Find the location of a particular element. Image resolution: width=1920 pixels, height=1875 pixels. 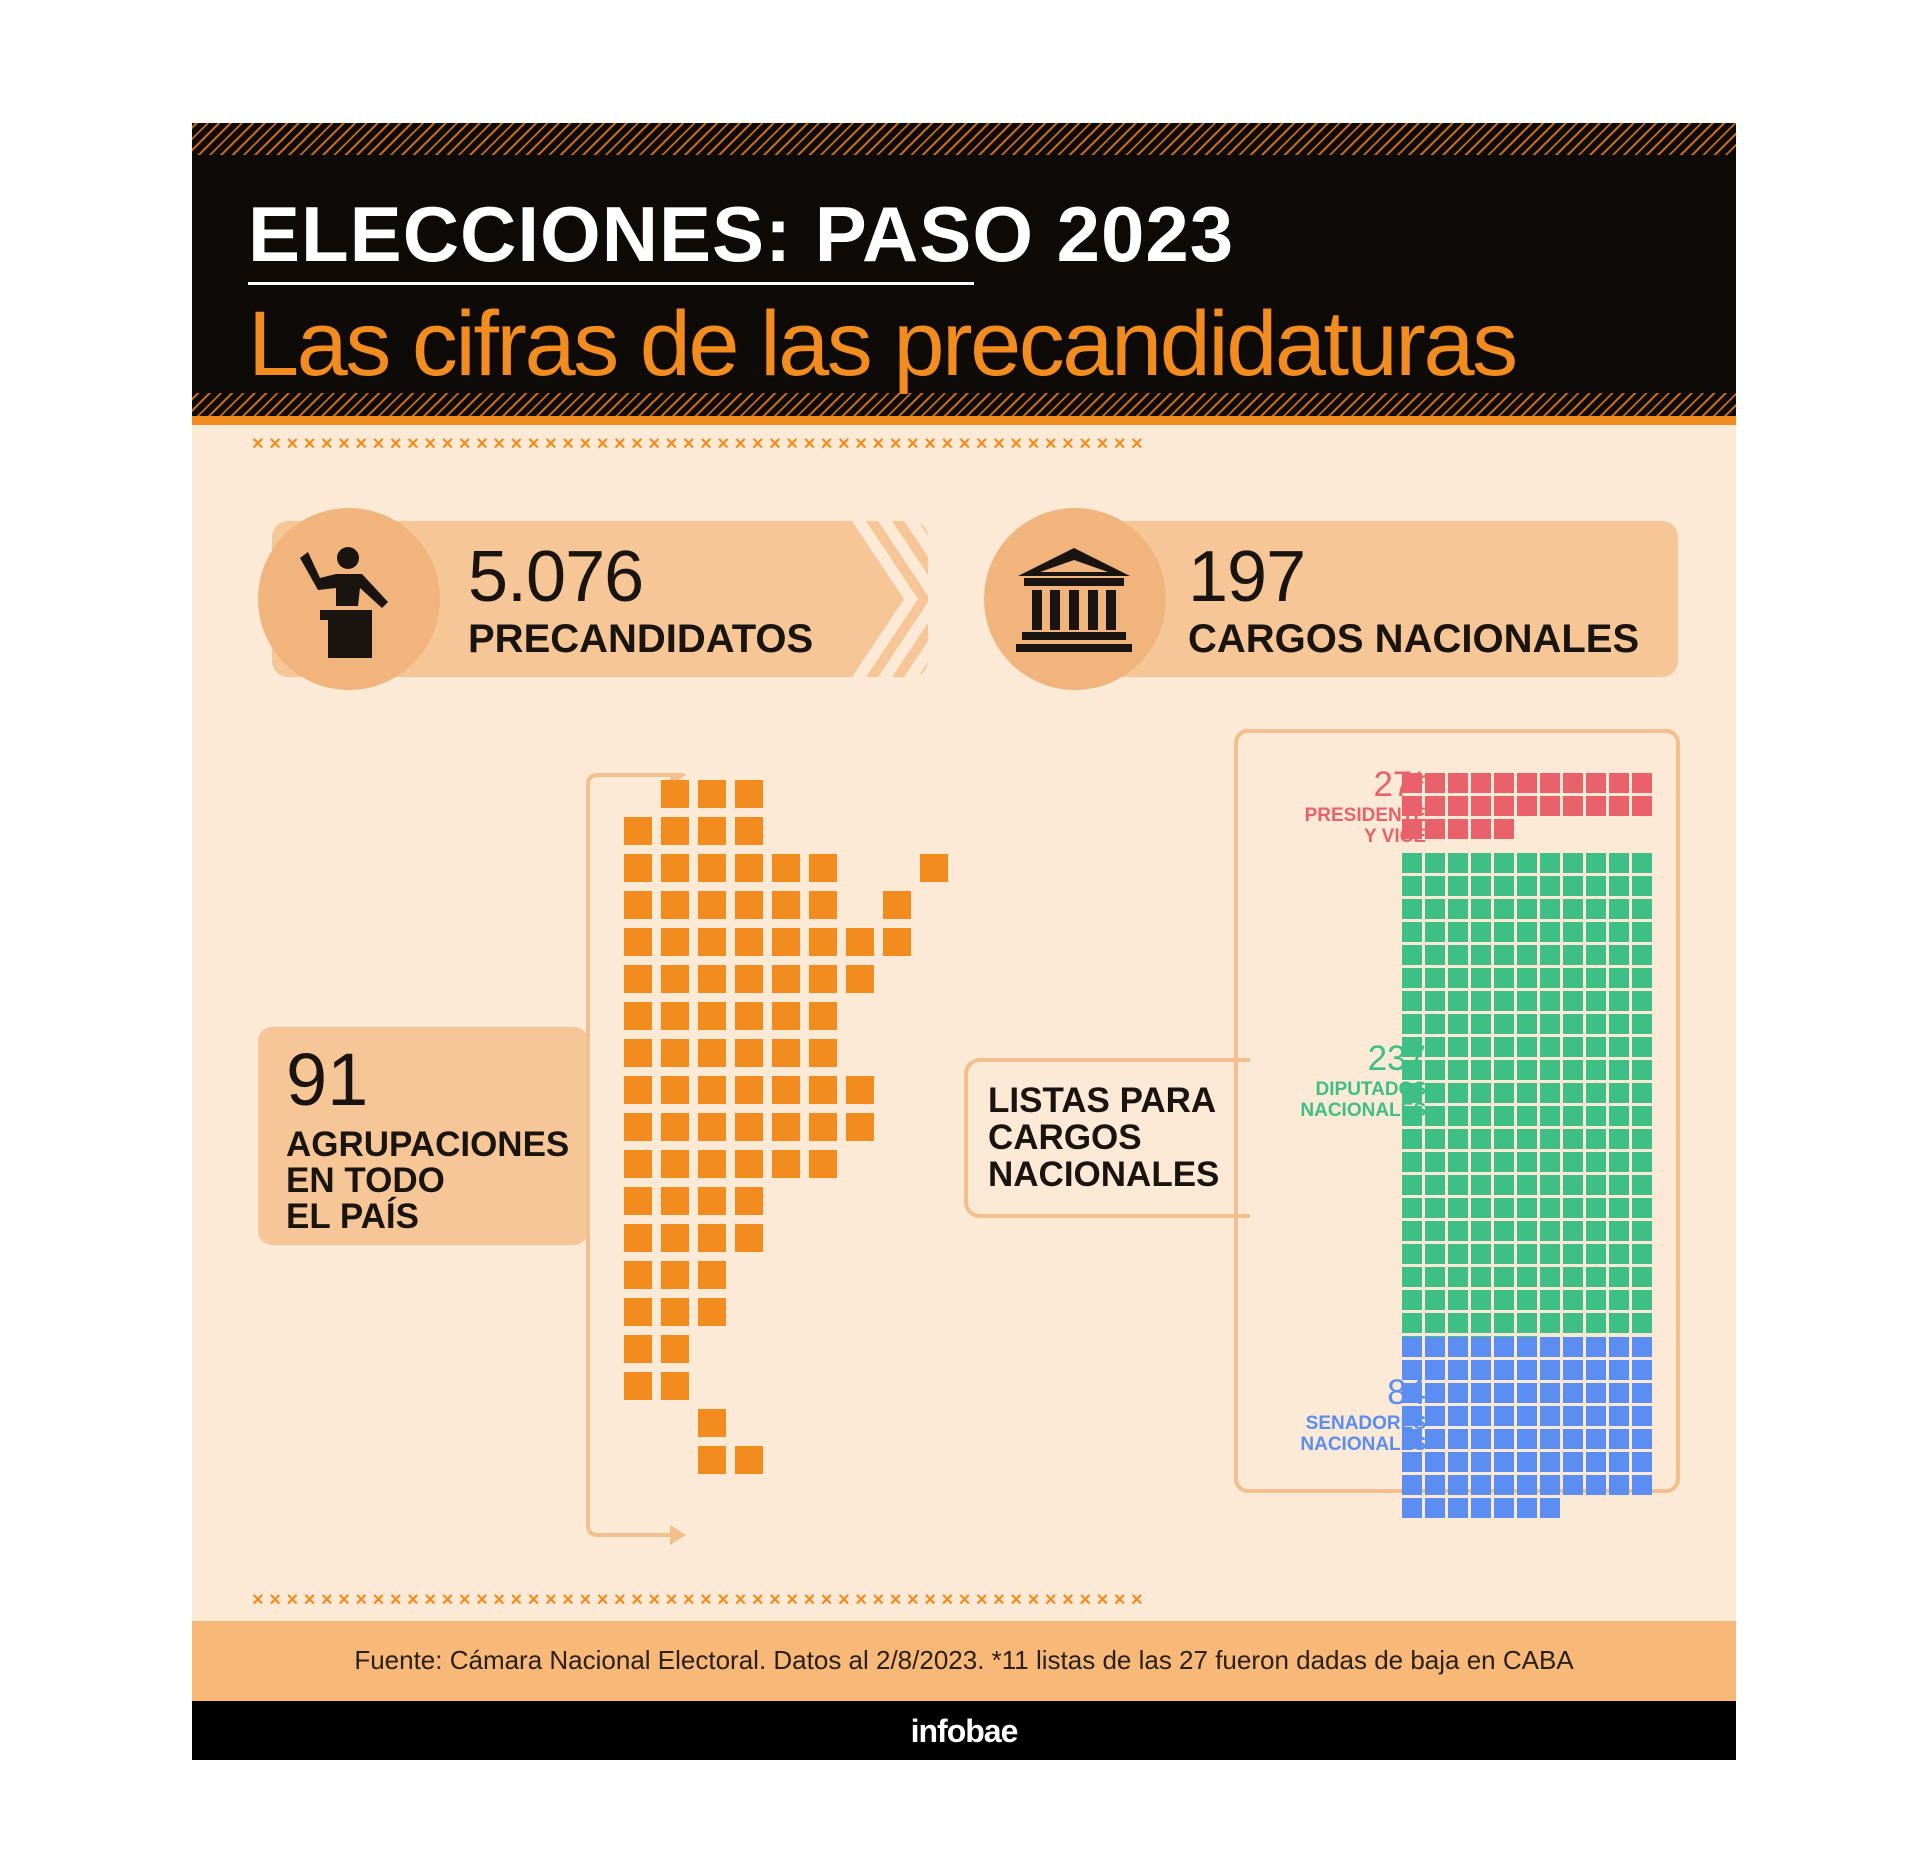

listas-label-line: LISTAS PARA is located at coordinates (1102, 1100).